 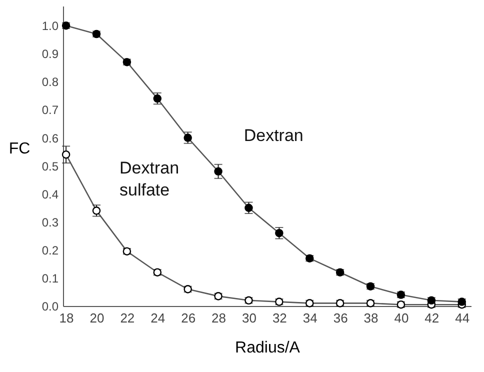 What do you see at coordinates (19, 149) in the screenshot?
I see `y-axis-title: FC` at bounding box center [19, 149].